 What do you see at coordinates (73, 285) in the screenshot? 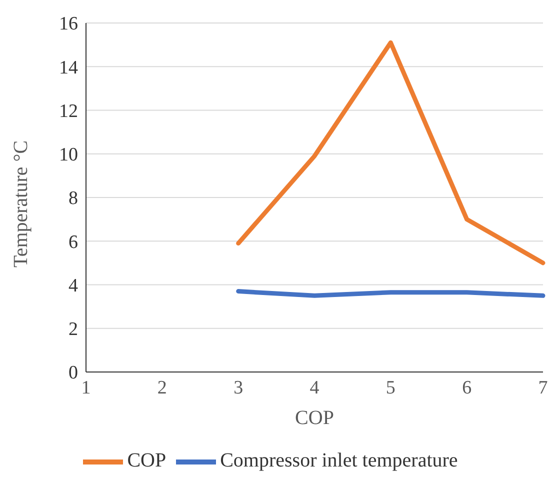
I see `y-tick-label: 4` at bounding box center [73, 285].